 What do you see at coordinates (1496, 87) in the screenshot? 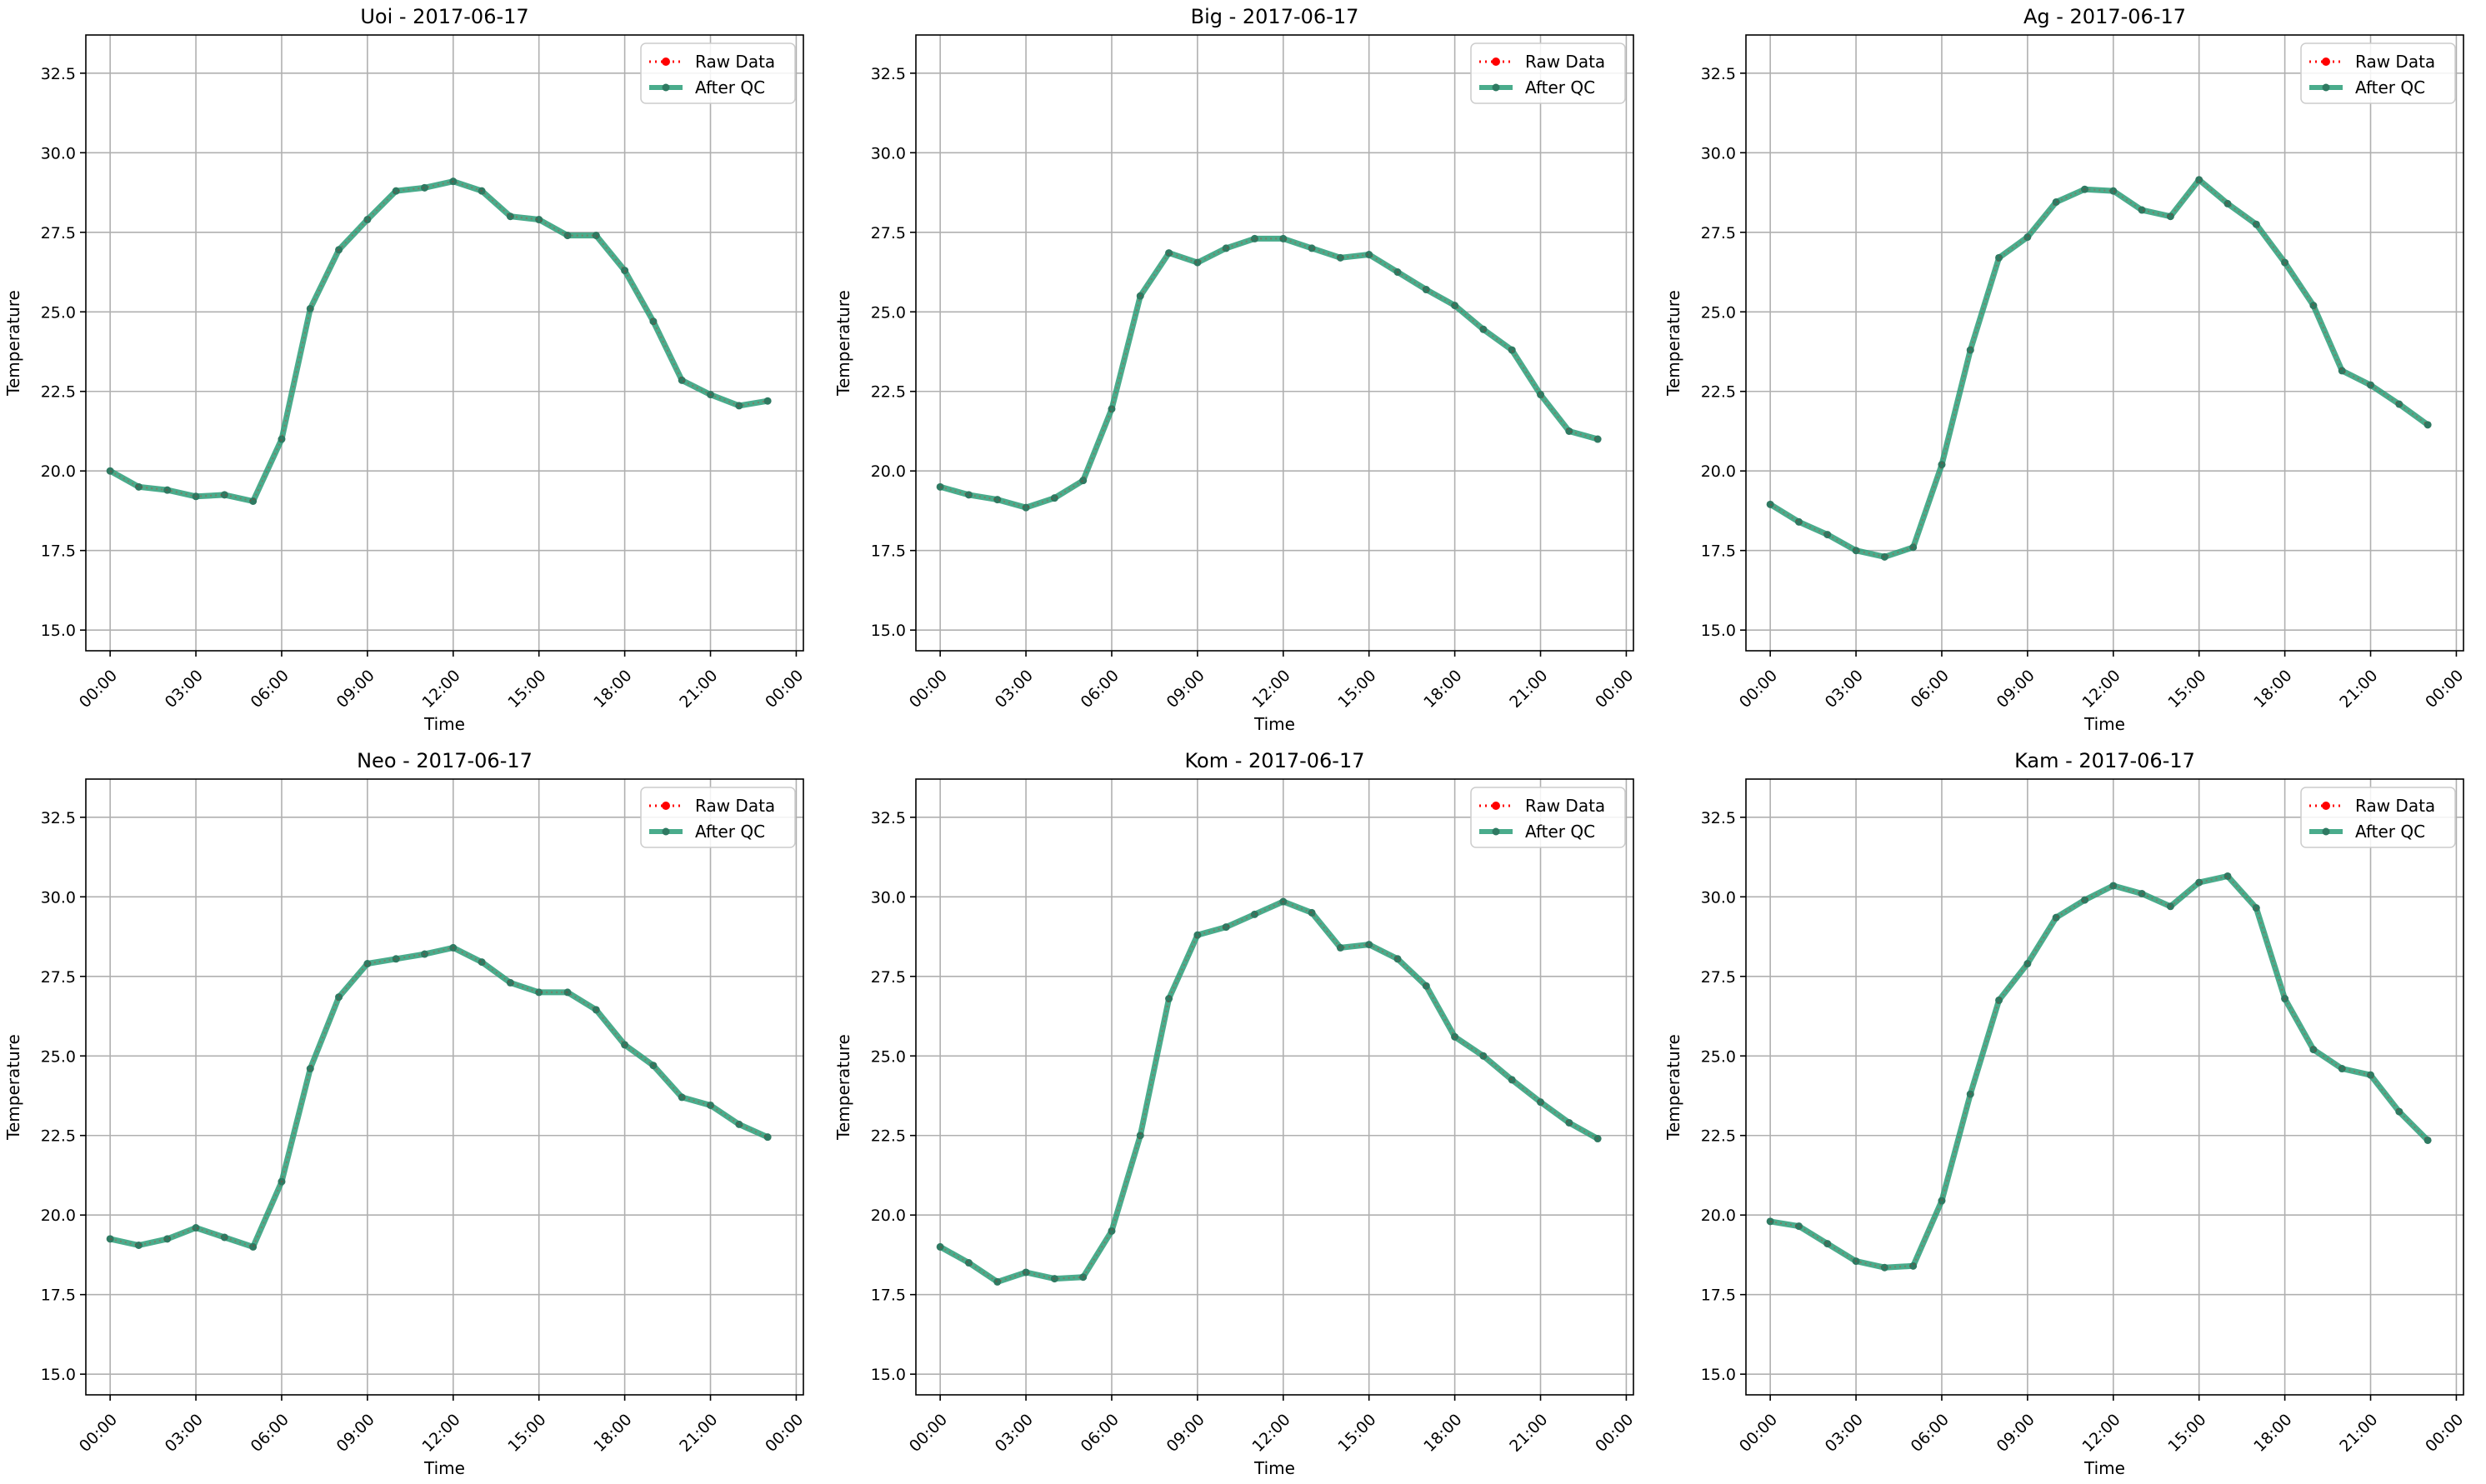
I see `legend-marker-after-qc` at bounding box center [1496, 87].